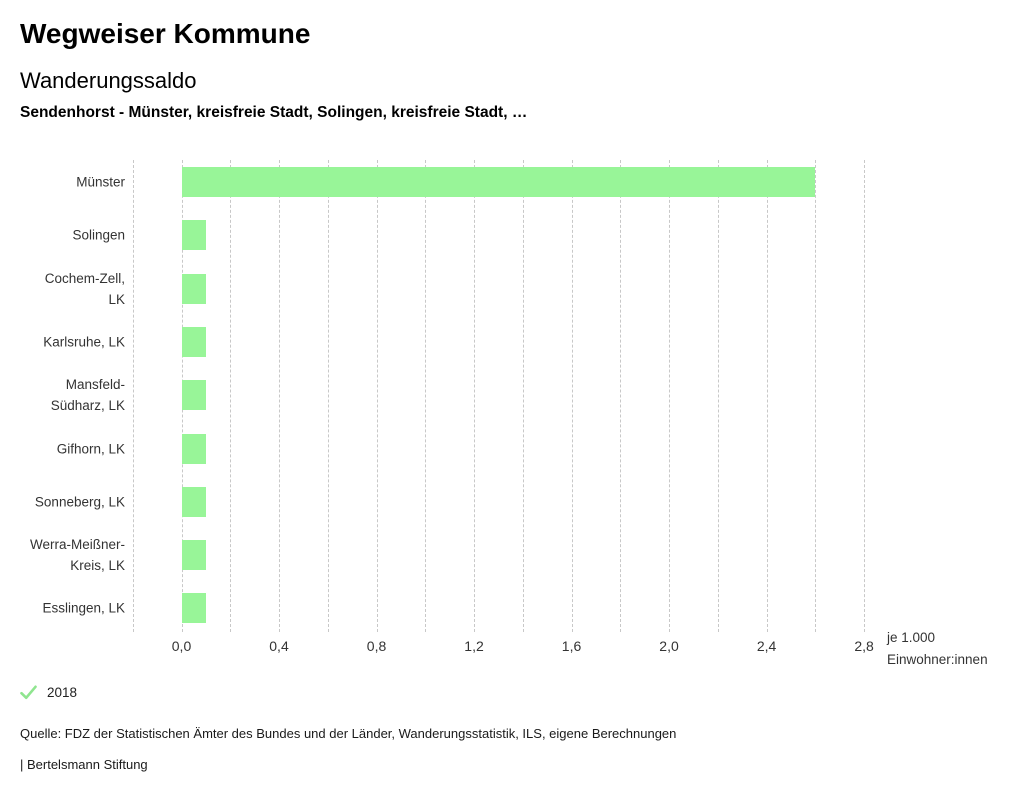 Image resolution: width=1024 pixels, height=798 pixels. Describe the element at coordinates (376, 646) in the screenshot. I see `x-tick-label: 0,8` at that location.